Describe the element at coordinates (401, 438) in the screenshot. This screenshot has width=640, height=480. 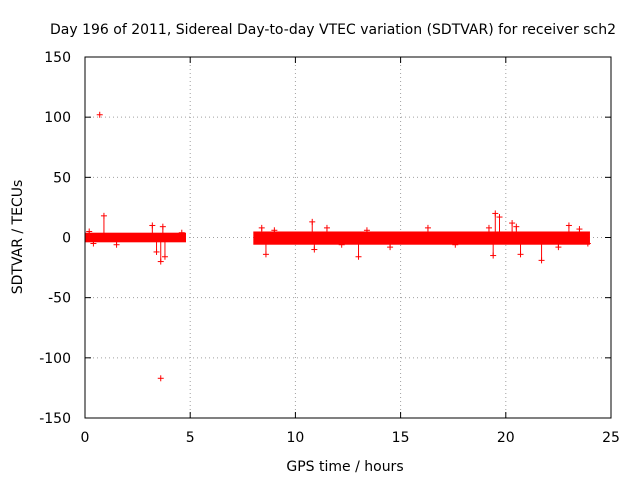
I see `x-tick-label: 15` at that location.